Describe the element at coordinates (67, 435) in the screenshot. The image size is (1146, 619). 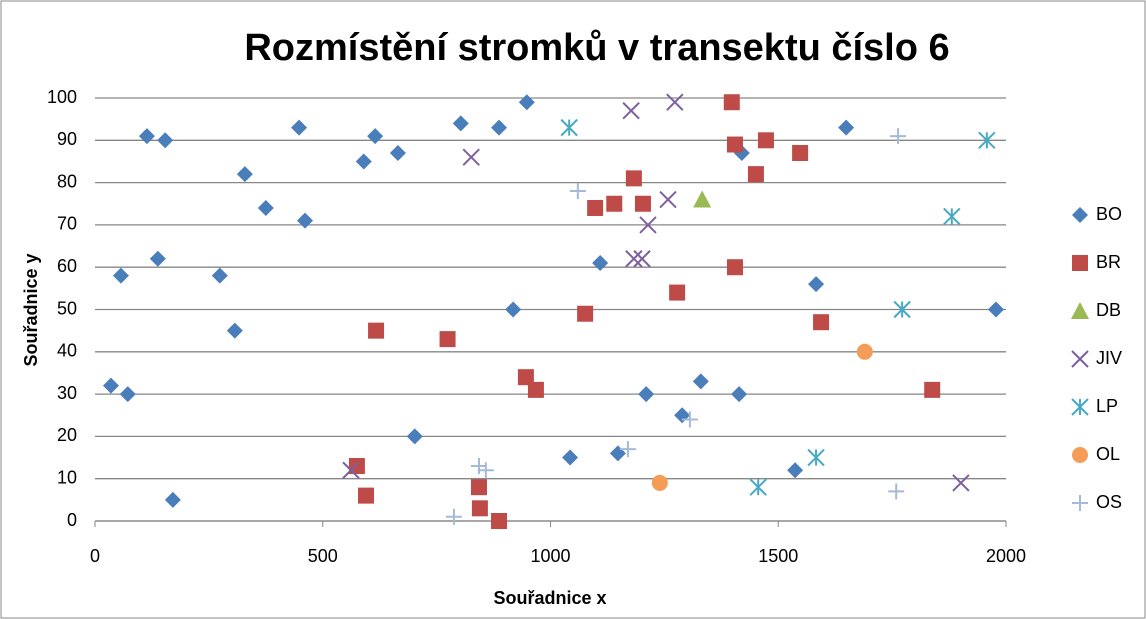
I see `y-tick-label: 20` at that location.